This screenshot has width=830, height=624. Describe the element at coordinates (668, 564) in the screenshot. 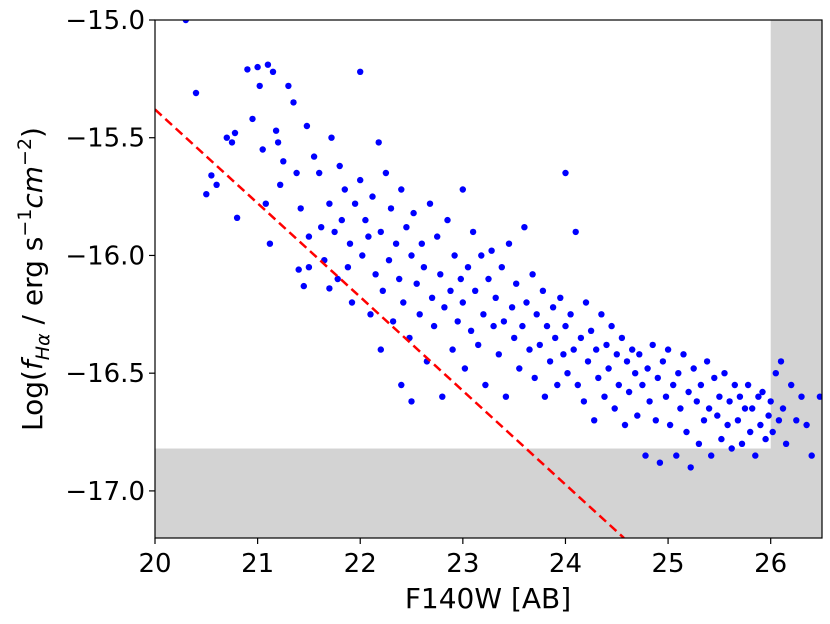

I see `x-tick-label: 25` at that location.